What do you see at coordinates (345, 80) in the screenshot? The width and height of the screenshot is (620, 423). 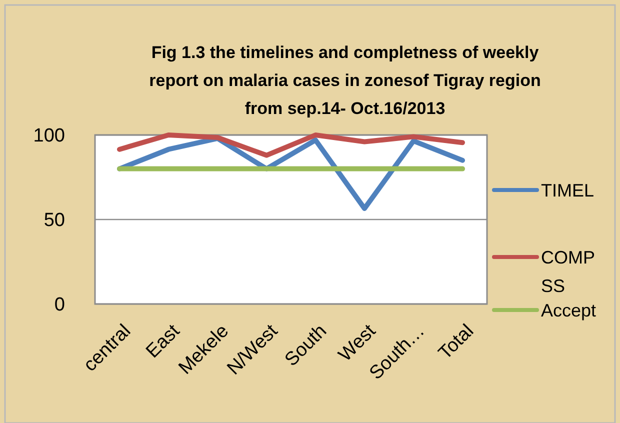 I see `chart-title: Fig 1.3 the timelines and completness of weekly report on malaria cases in zonesof Tigray region from sep.14- Oct.16/2013` at bounding box center [345, 80].